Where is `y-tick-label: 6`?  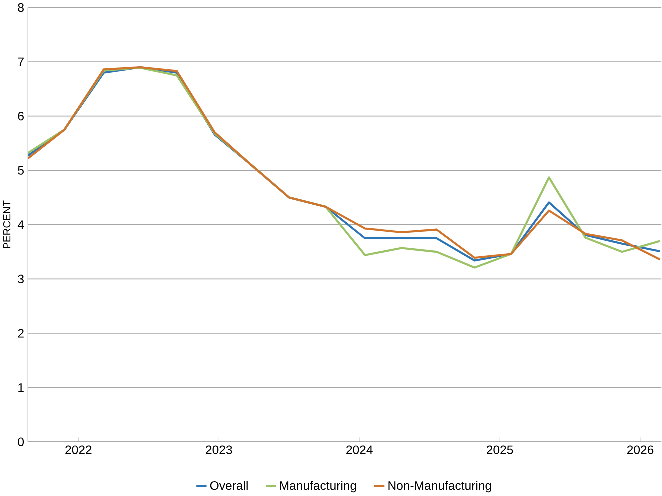 y-tick-label: 6 is located at coordinates (21, 116).